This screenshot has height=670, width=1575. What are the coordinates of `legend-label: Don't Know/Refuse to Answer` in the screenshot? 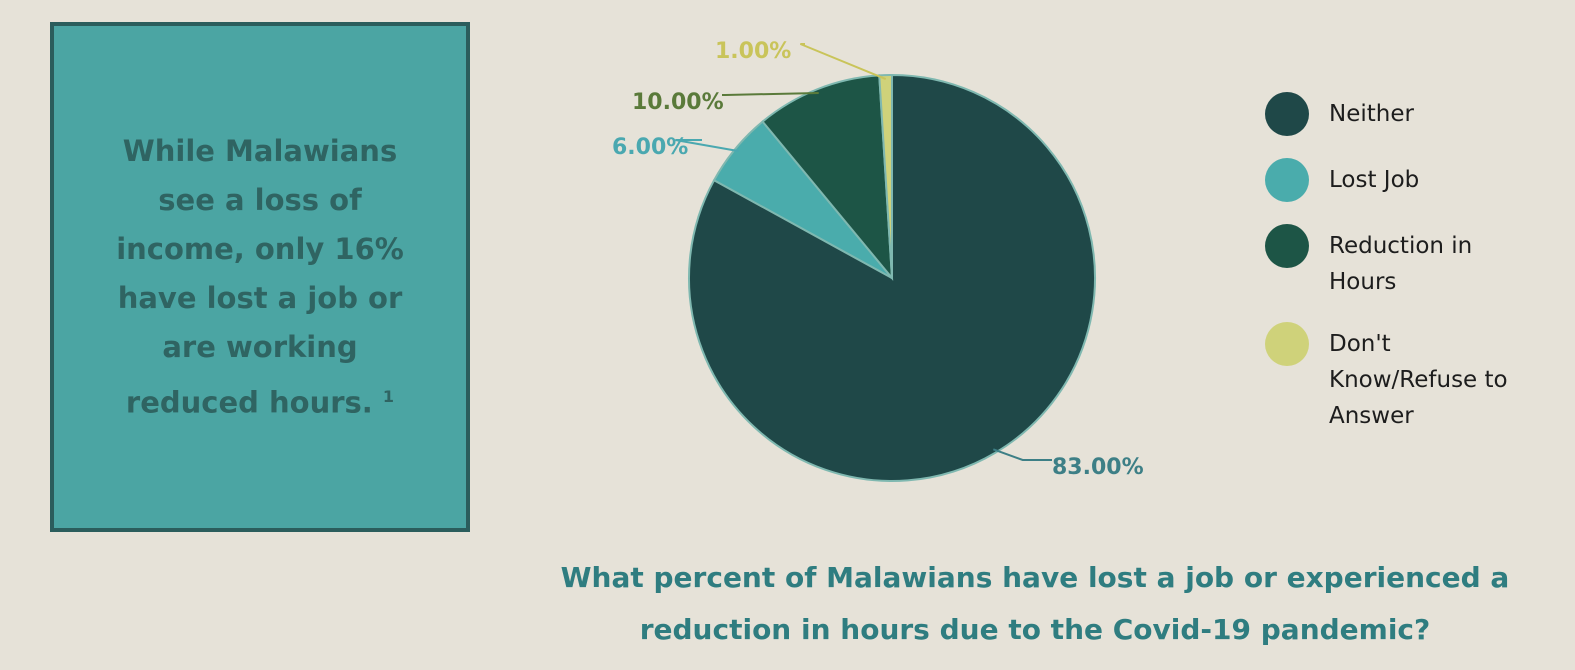 It's located at (1418, 380).